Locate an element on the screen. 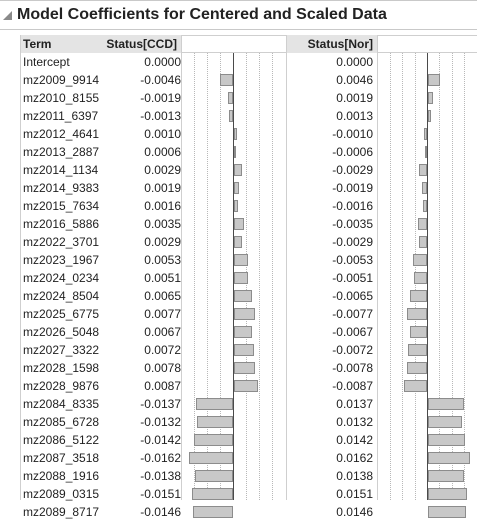 The width and height of the screenshot is (477, 521). ccd-value-cell: -0.0138 is located at coordinates (160, 476).